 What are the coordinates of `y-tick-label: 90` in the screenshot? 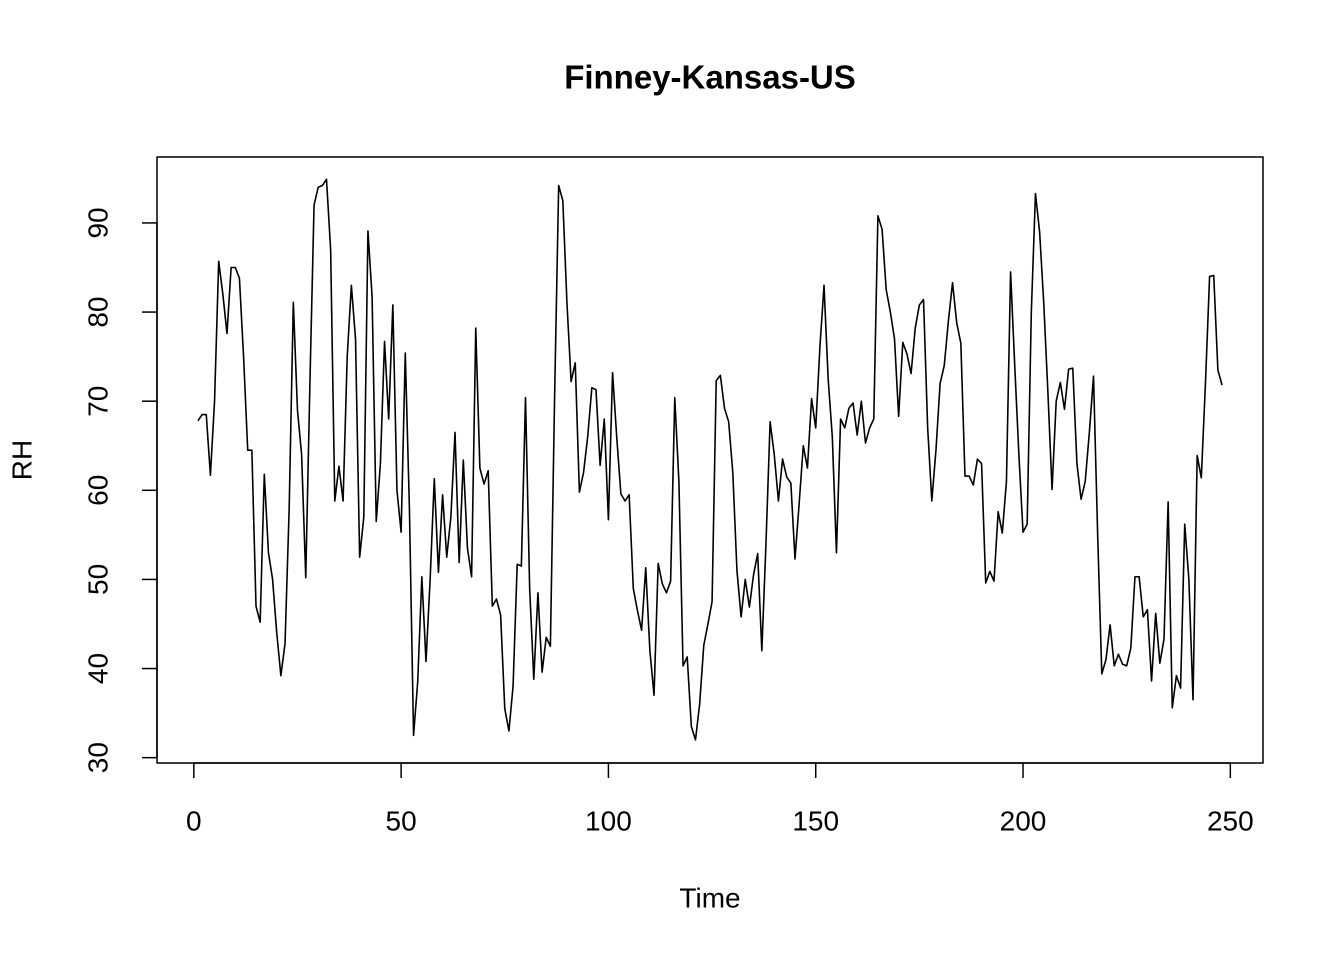 It's located at (97, 222).